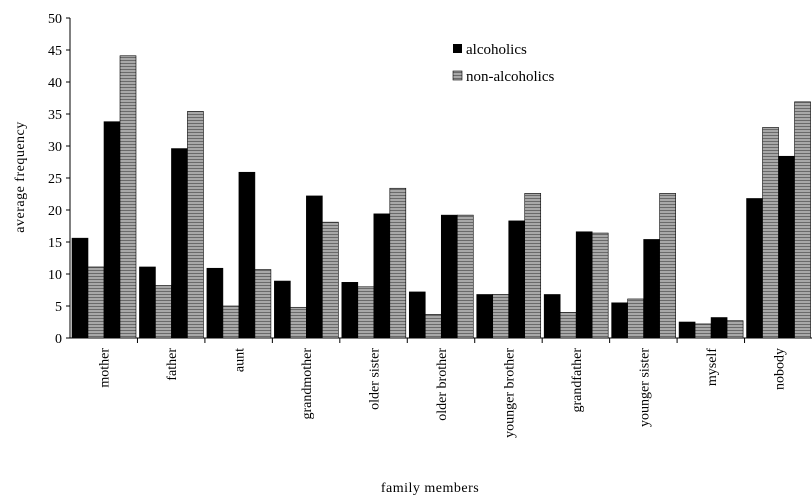 The height and width of the screenshot is (497, 812). What do you see at coordinates (307, 384) in the screenshot?
I see `x-tick-label: grandmother` at bounding box center [307, 384].